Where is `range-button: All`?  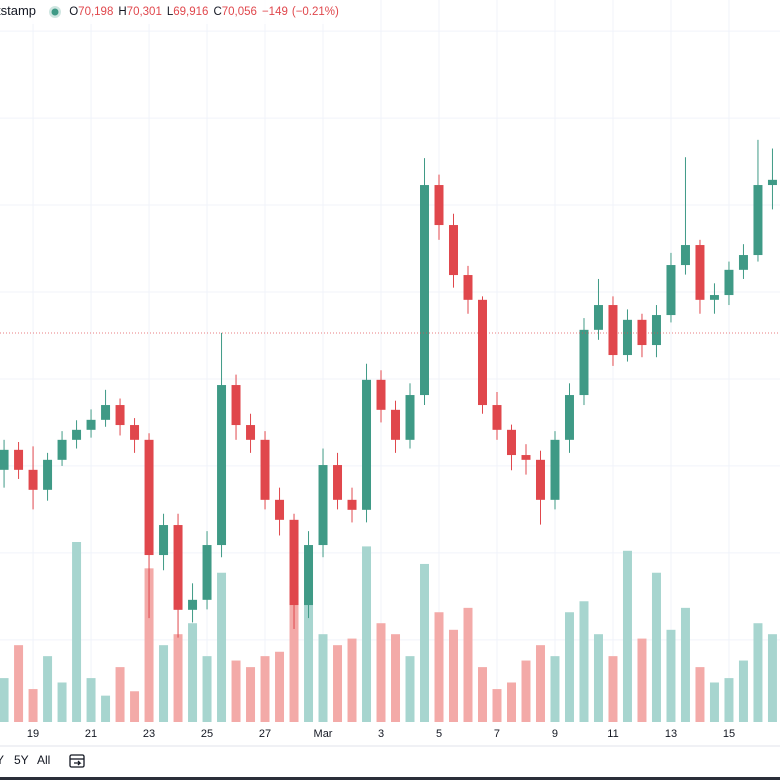 range-button: All is located at coordinates (43, 760).